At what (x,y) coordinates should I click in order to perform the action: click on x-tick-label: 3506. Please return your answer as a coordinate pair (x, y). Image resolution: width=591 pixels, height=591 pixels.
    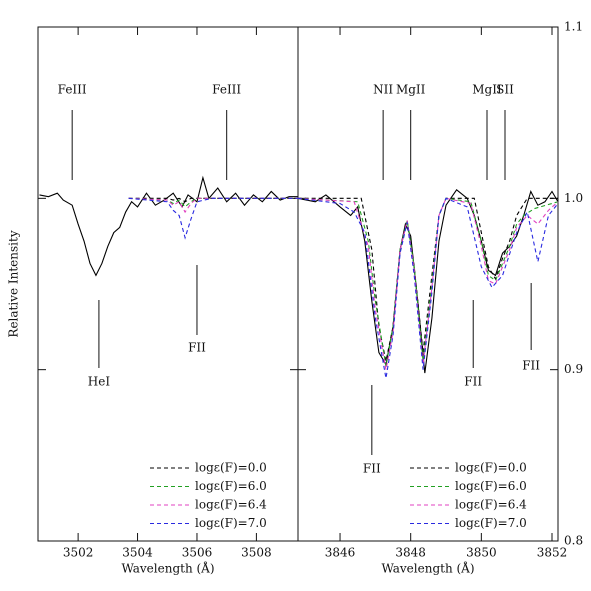
    Looking at the image, I should click on (197, 553).